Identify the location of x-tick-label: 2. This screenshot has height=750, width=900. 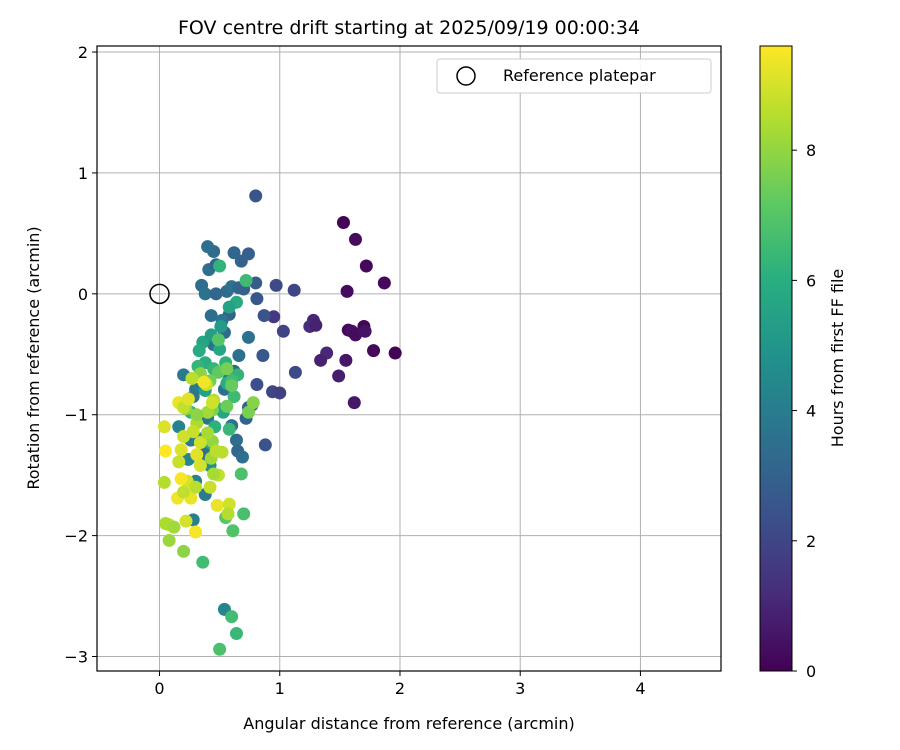
(400, 688).